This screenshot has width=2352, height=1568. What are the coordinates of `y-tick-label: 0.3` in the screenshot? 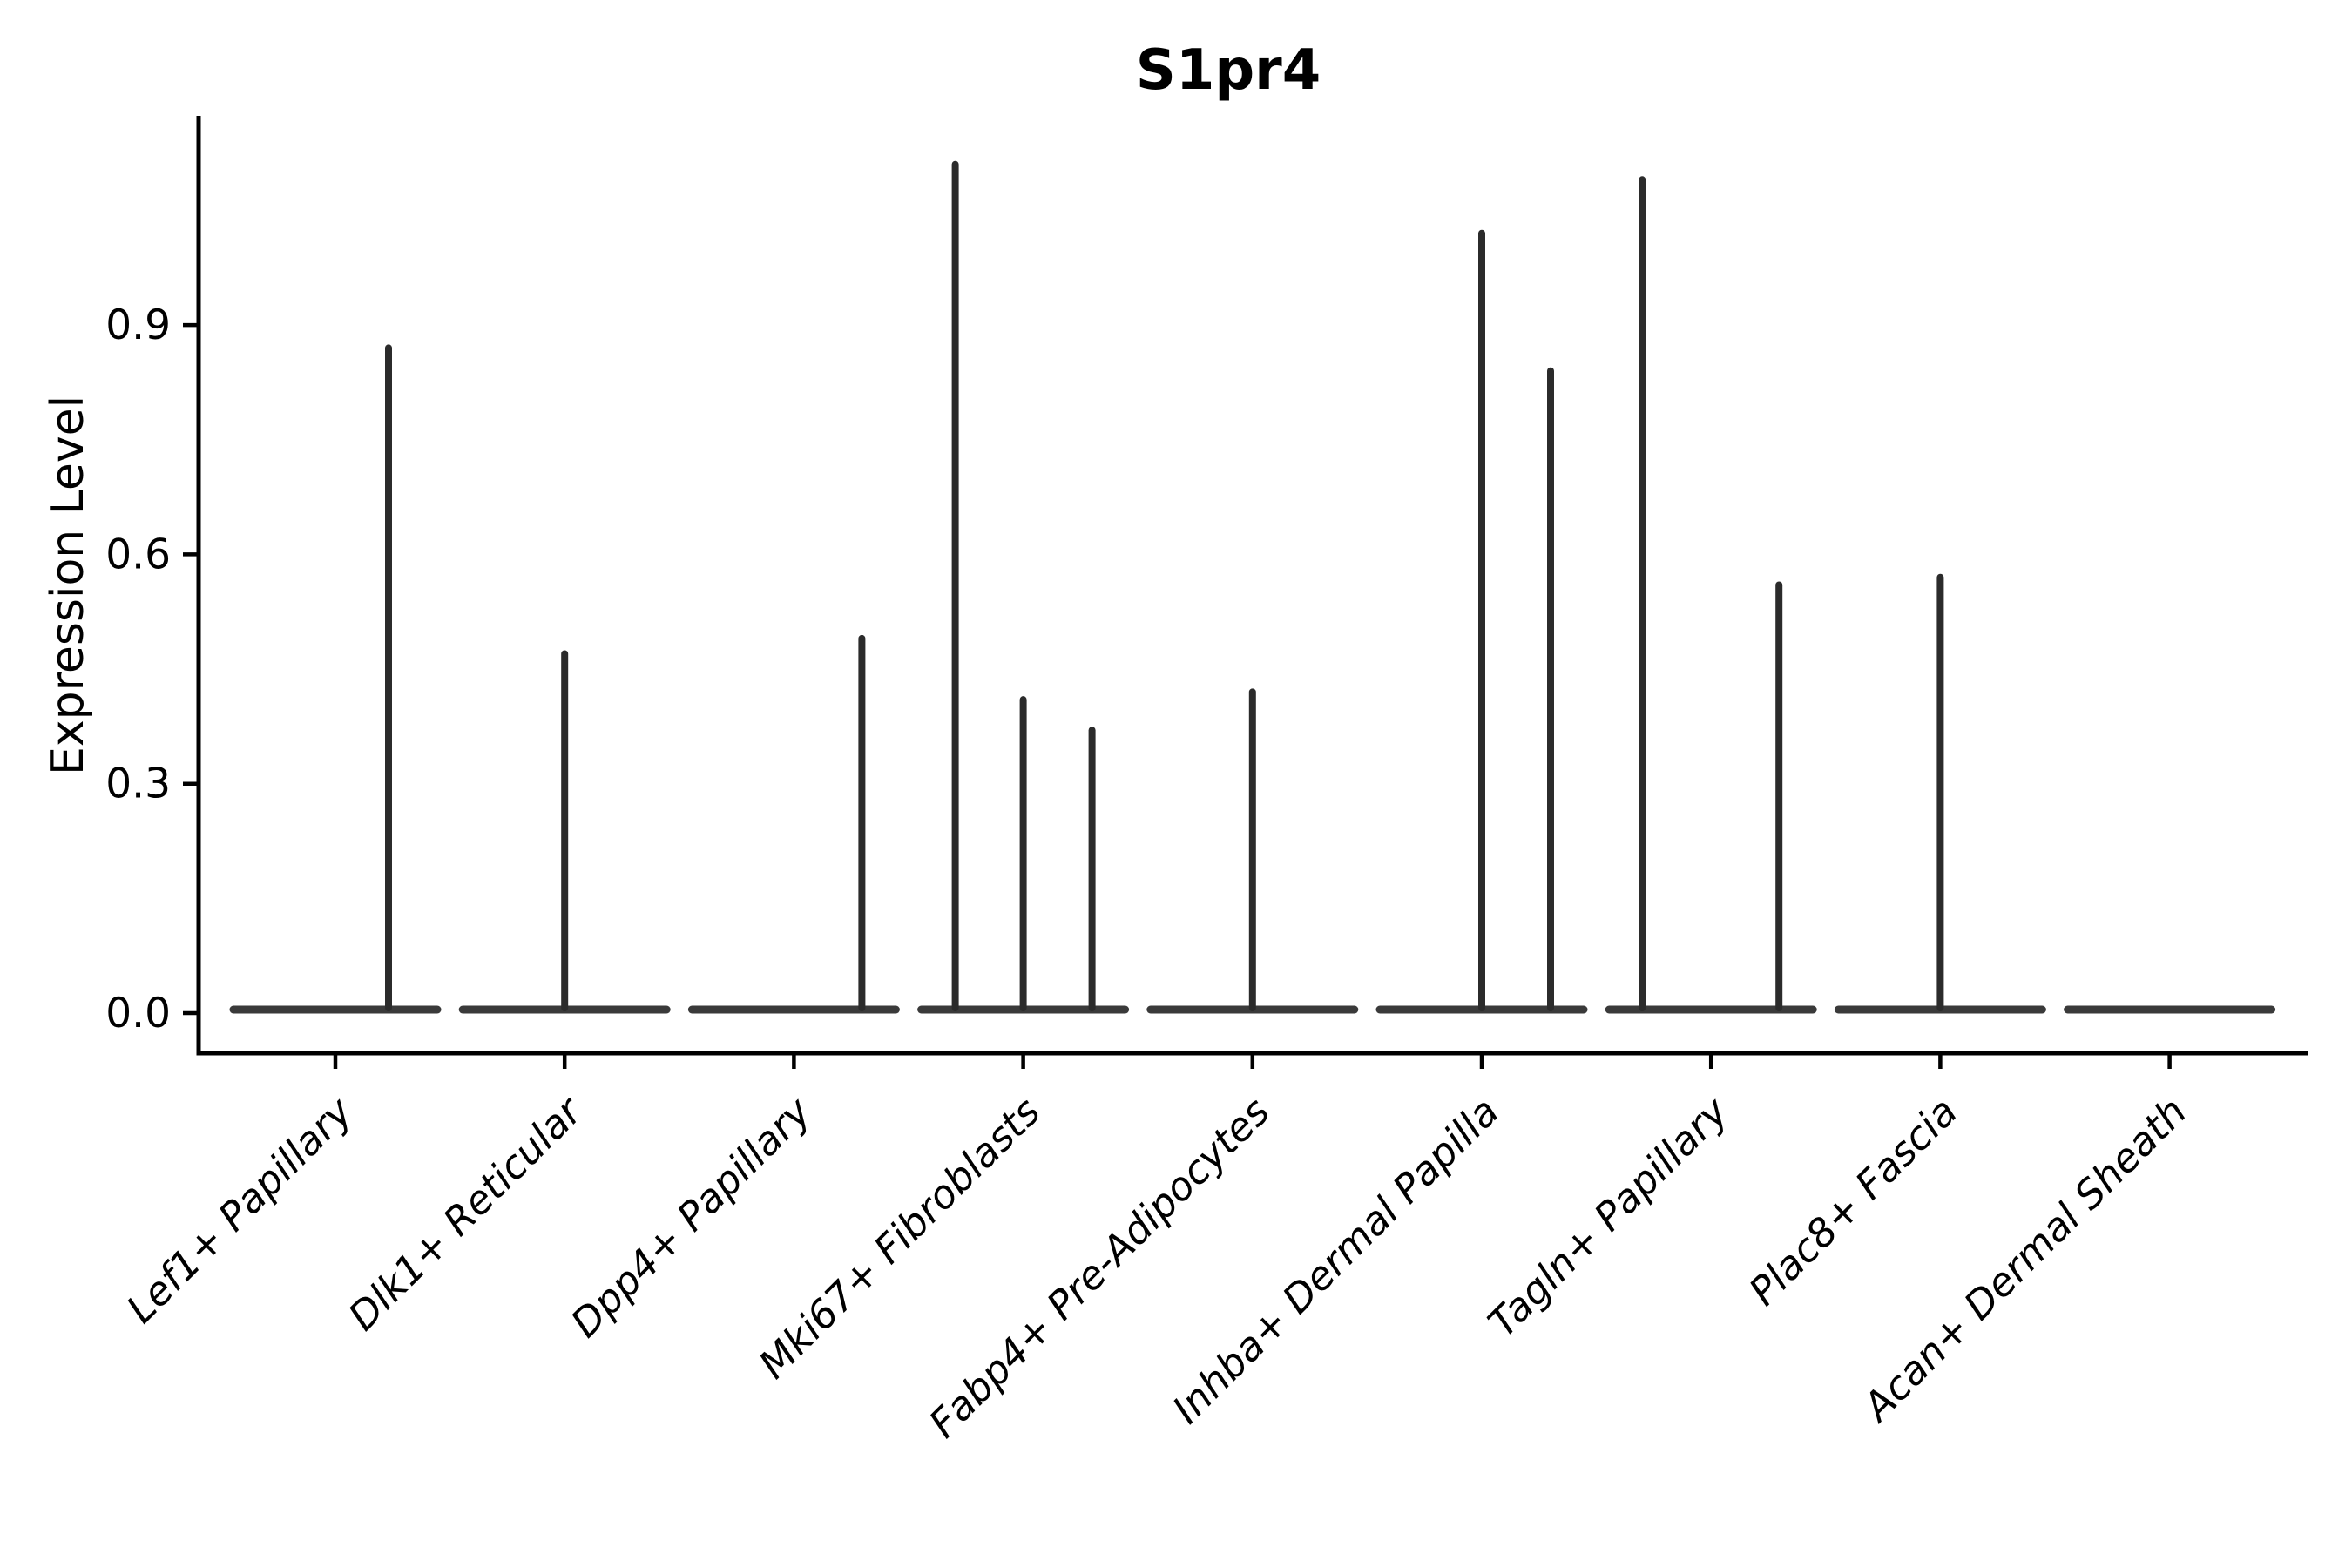 It's located at (138, 784).